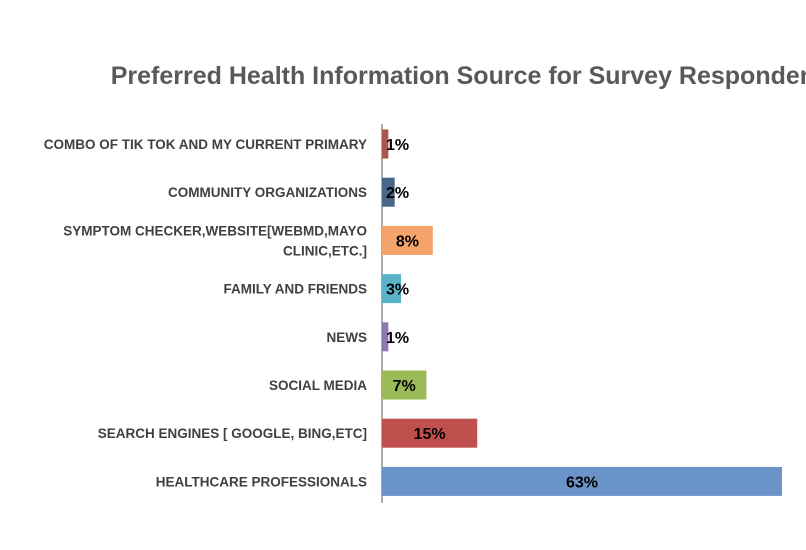 This screenshot has width=806, height=550. I want to click on category-label-4: FAMILY AND FRIENDS, so click(295, 289).